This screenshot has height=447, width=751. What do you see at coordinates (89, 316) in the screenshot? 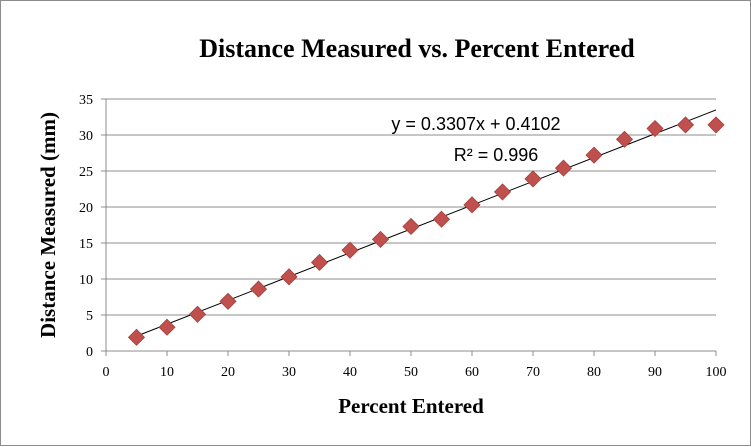
I see `y-tick-label: 5` at bounding box center [89, 316].